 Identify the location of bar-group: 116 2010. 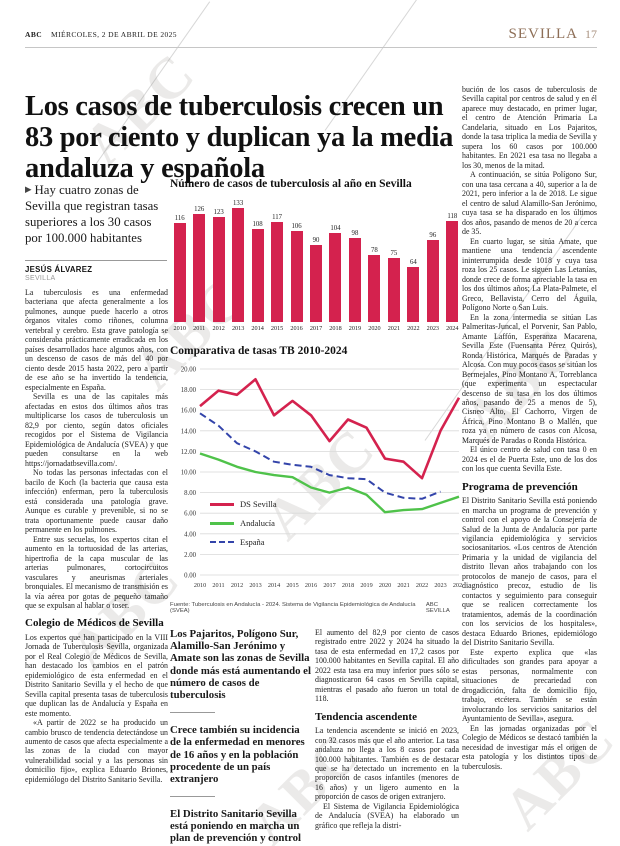
(179, 274).